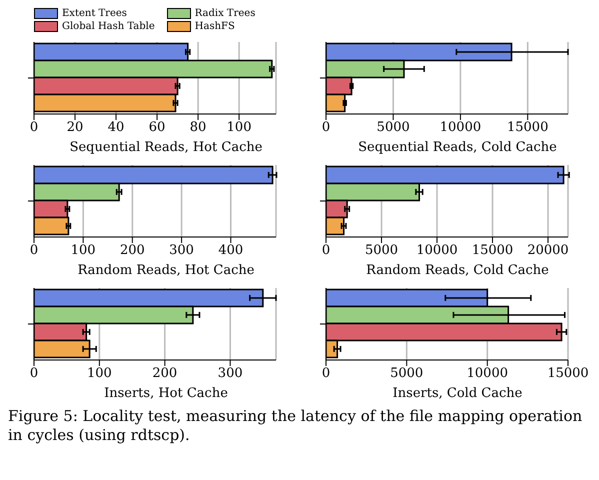 This screenshot has width=599, height=480. Describe the element at coordinates (231, 250) in the screenshot. I see `x-tick-label: 400` at that location.